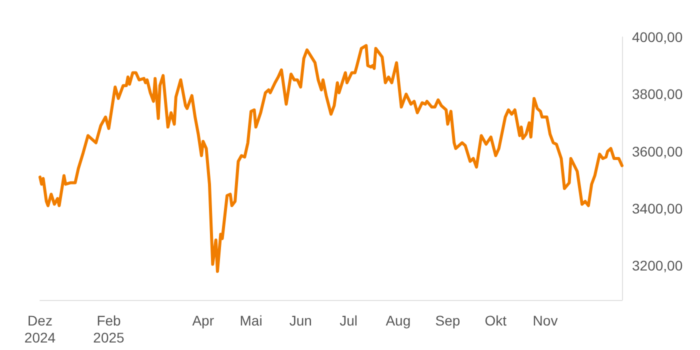  I want to click on y-tick-label: 3200,00, so click(657, 266).